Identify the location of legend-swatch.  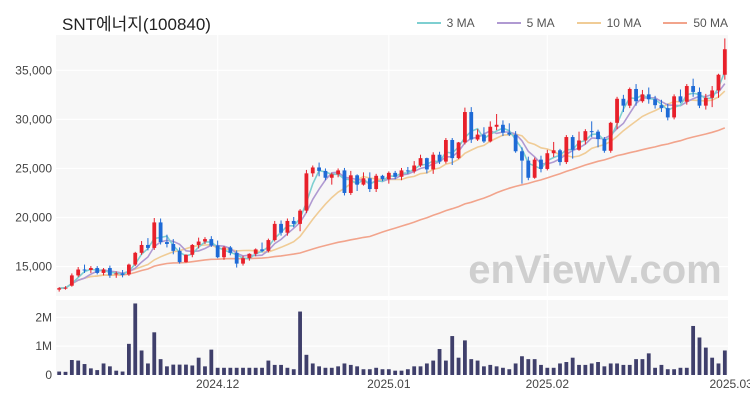
(588, 23).